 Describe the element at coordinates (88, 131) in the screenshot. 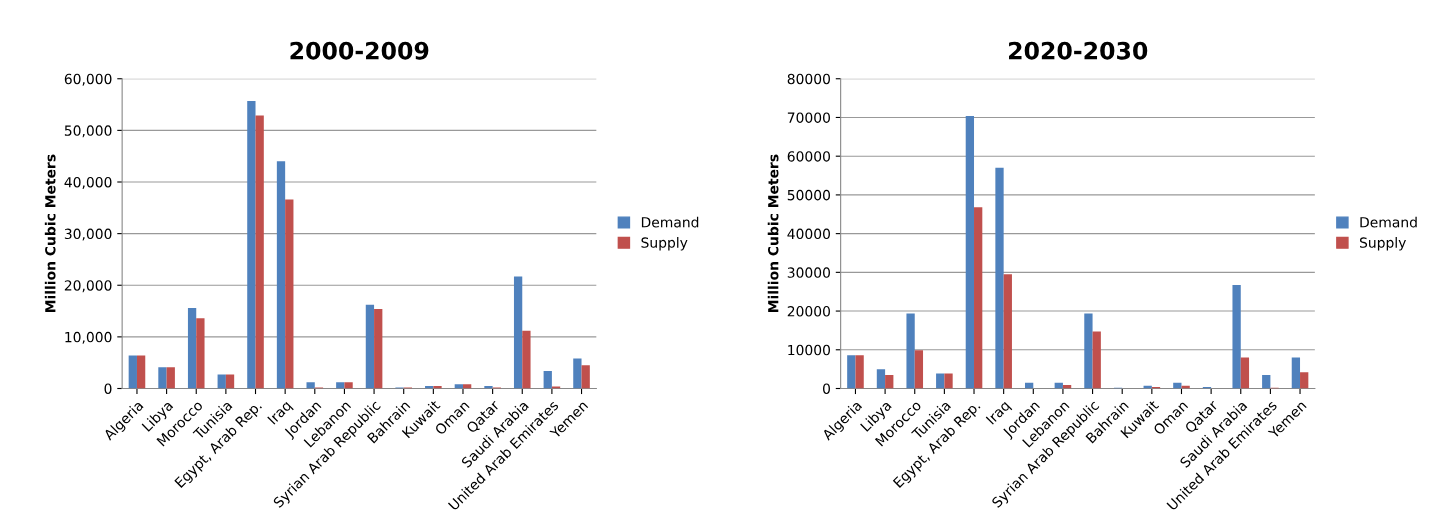

I see `y-tick-label: 50,000` at that location.